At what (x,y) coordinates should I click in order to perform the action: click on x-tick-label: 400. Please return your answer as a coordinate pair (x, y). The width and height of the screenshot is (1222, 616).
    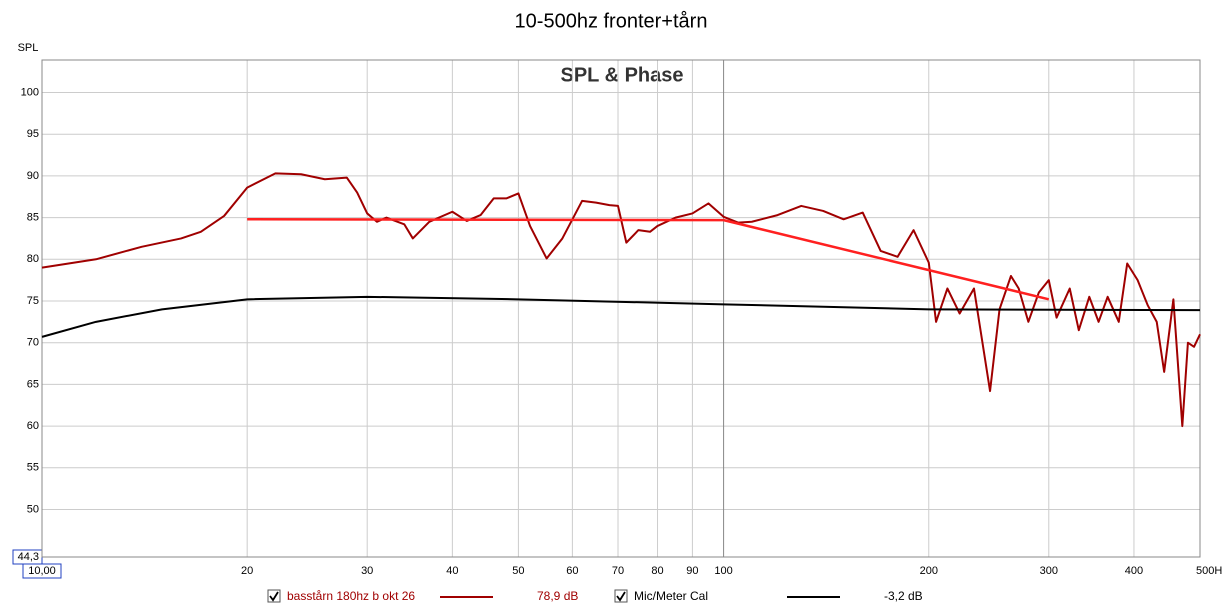
    Looking at the image, I should click on (1134, 571).